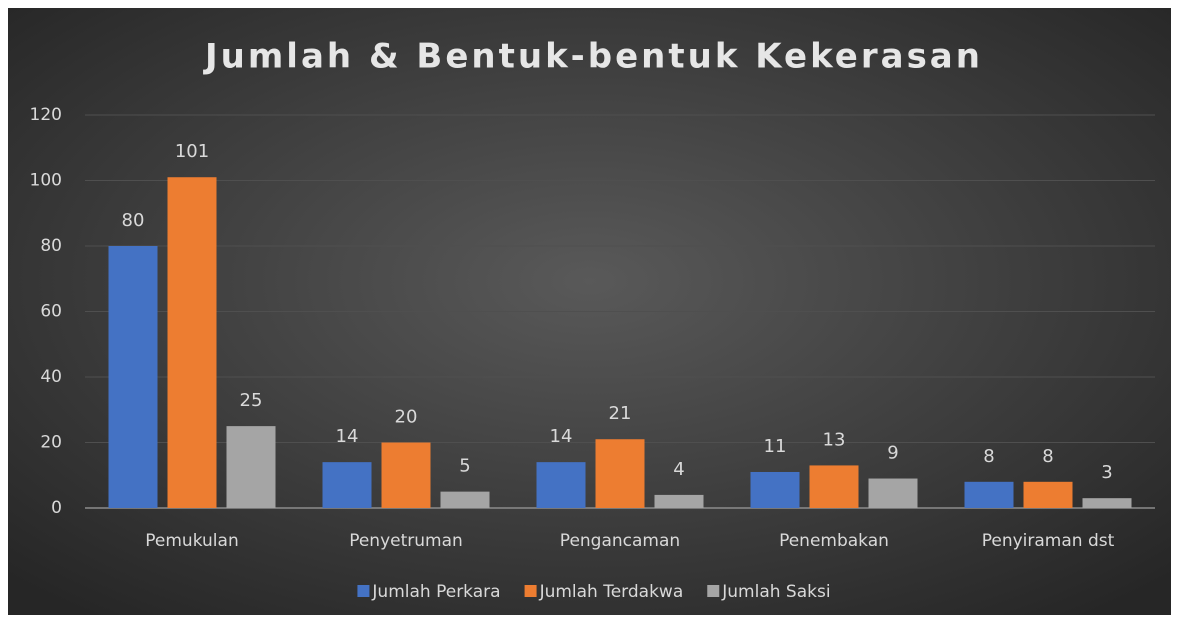 The width and height of the screenshot is (1179, 623). What do you see at coordinates (56, 508) in the screenshot?
I see `y-tick-label: 0` at bounding box center [56, 508].